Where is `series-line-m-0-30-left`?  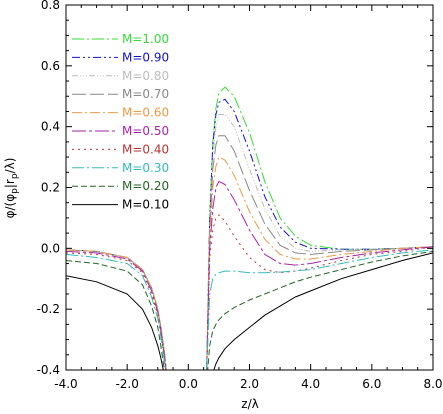 series-line-m-0-30-left is located at coordinates (116, 311).